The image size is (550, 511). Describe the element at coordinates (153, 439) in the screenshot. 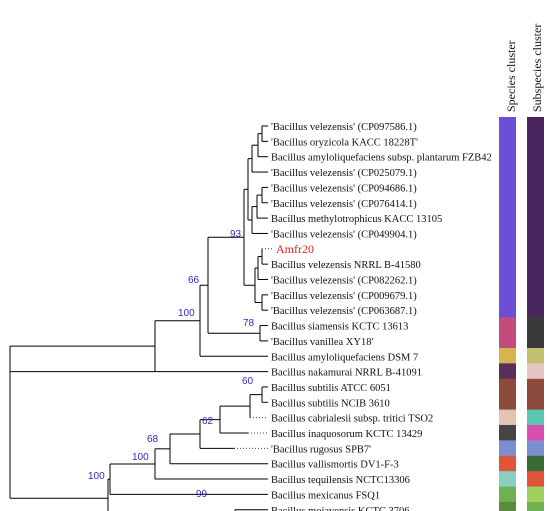

I see `bootstrap-68: 68` at that location.